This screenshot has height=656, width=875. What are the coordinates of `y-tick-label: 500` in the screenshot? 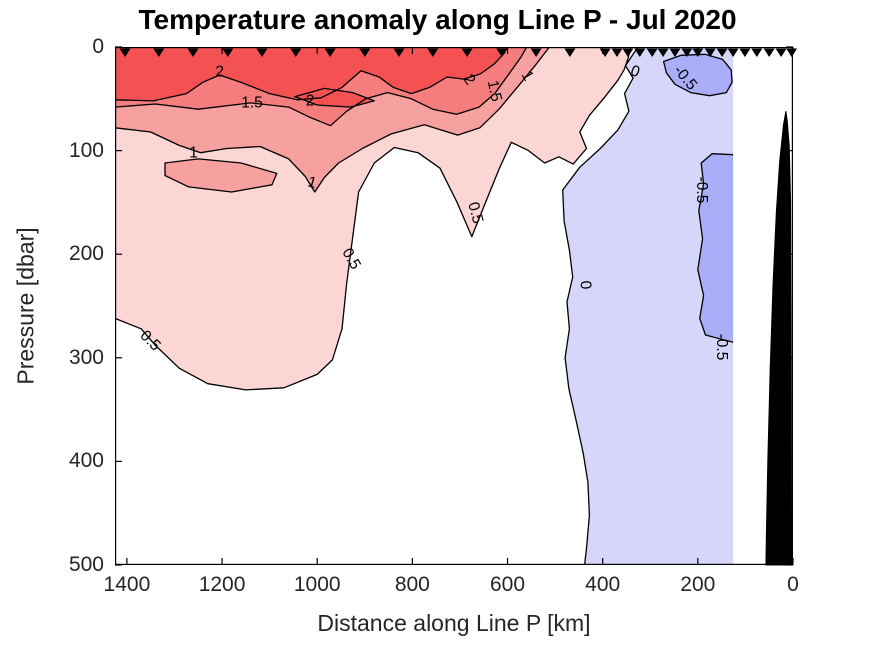 It's located at (86, 564).